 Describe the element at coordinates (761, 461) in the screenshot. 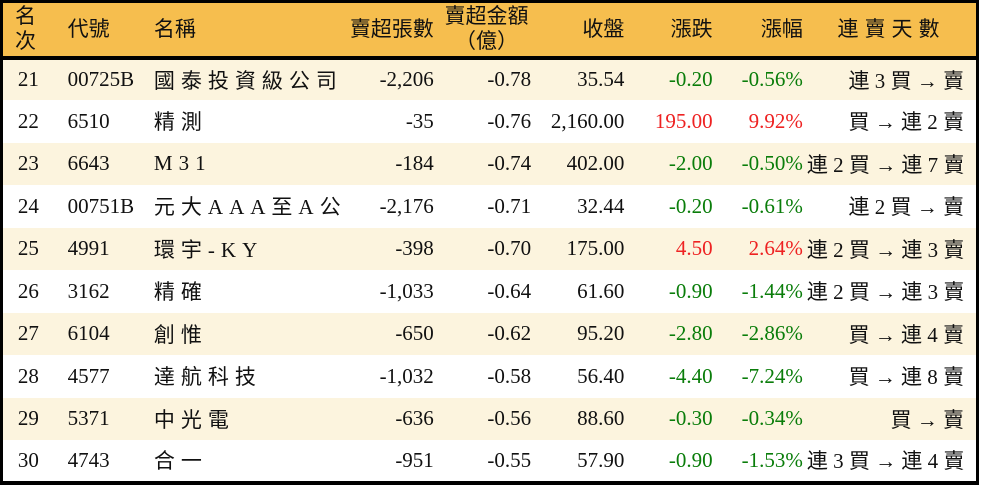

I see `cell-pct: -1.53%` at that location.